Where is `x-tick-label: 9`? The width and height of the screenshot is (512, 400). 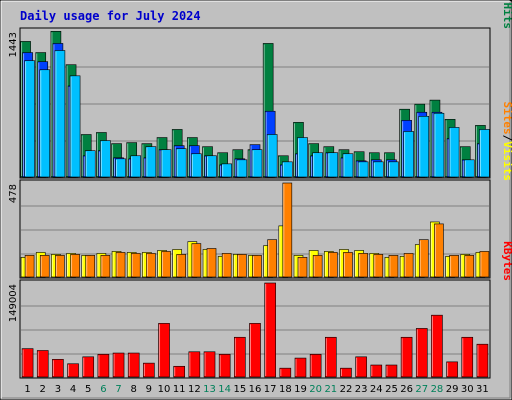 x-tick-label: 9 is located at coordinates (149, 389).